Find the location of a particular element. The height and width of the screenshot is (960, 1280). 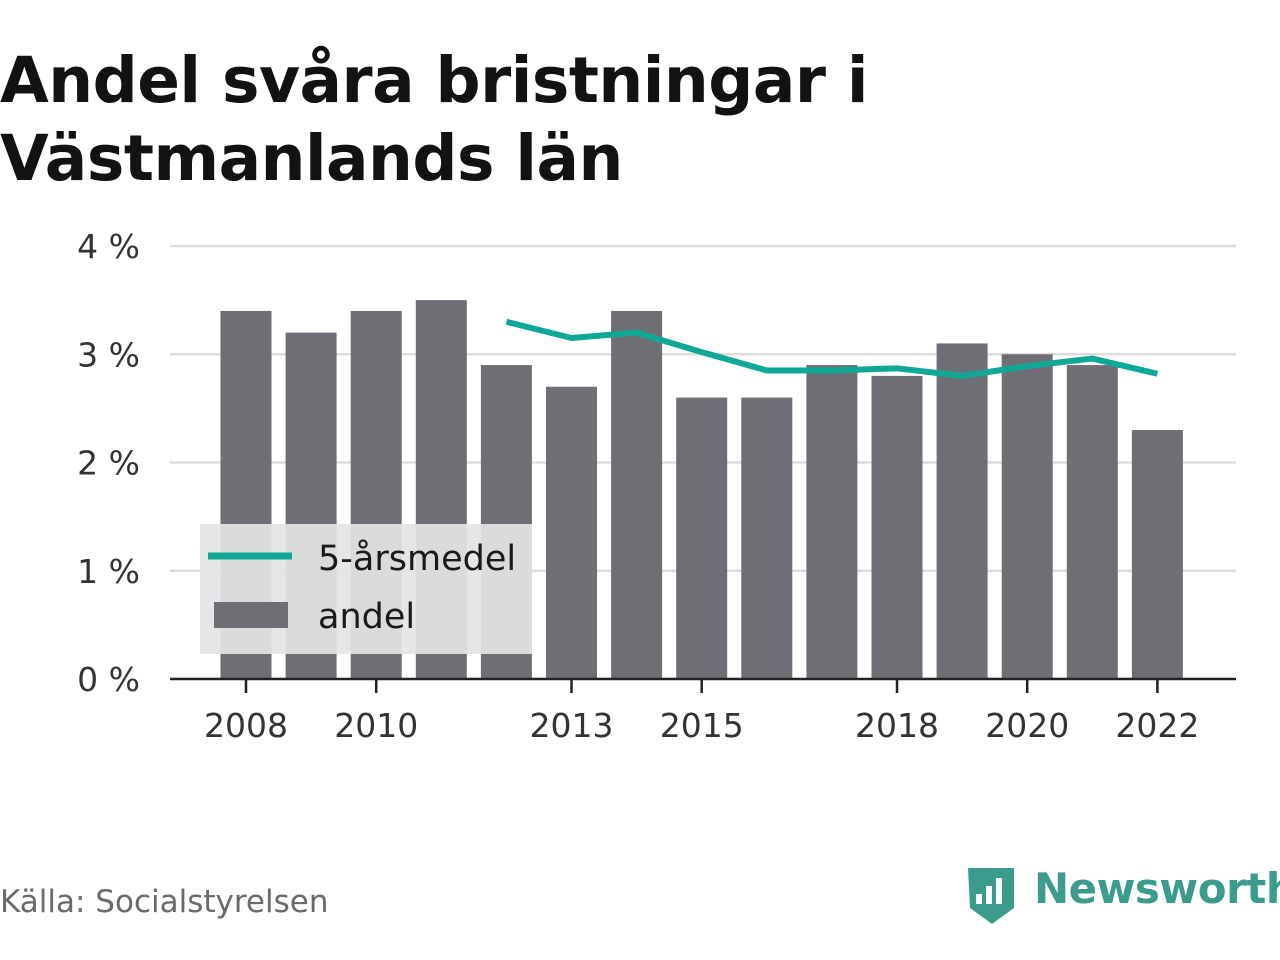

x-tick-label: 2018 is located at coordinates (897, 725).